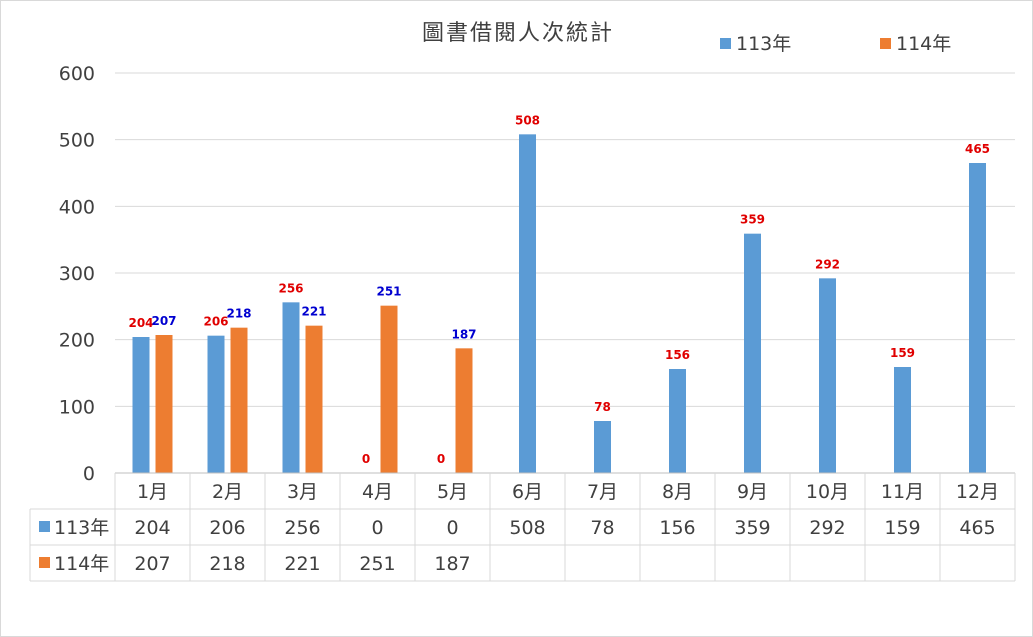 Image resolution: width=1033 pixels, height=637 pixels. I want to click on x-tick-label: 6月, so click(527, 492).